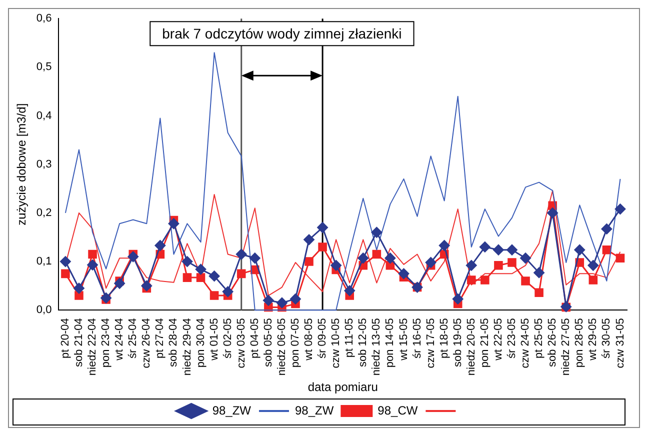 This screenshot has height=436, width=648. What do you see at coordinates (336, 343) in the screenshot?
I see `x-tick-label: czw 10-05` at bounding box center [336, 343].